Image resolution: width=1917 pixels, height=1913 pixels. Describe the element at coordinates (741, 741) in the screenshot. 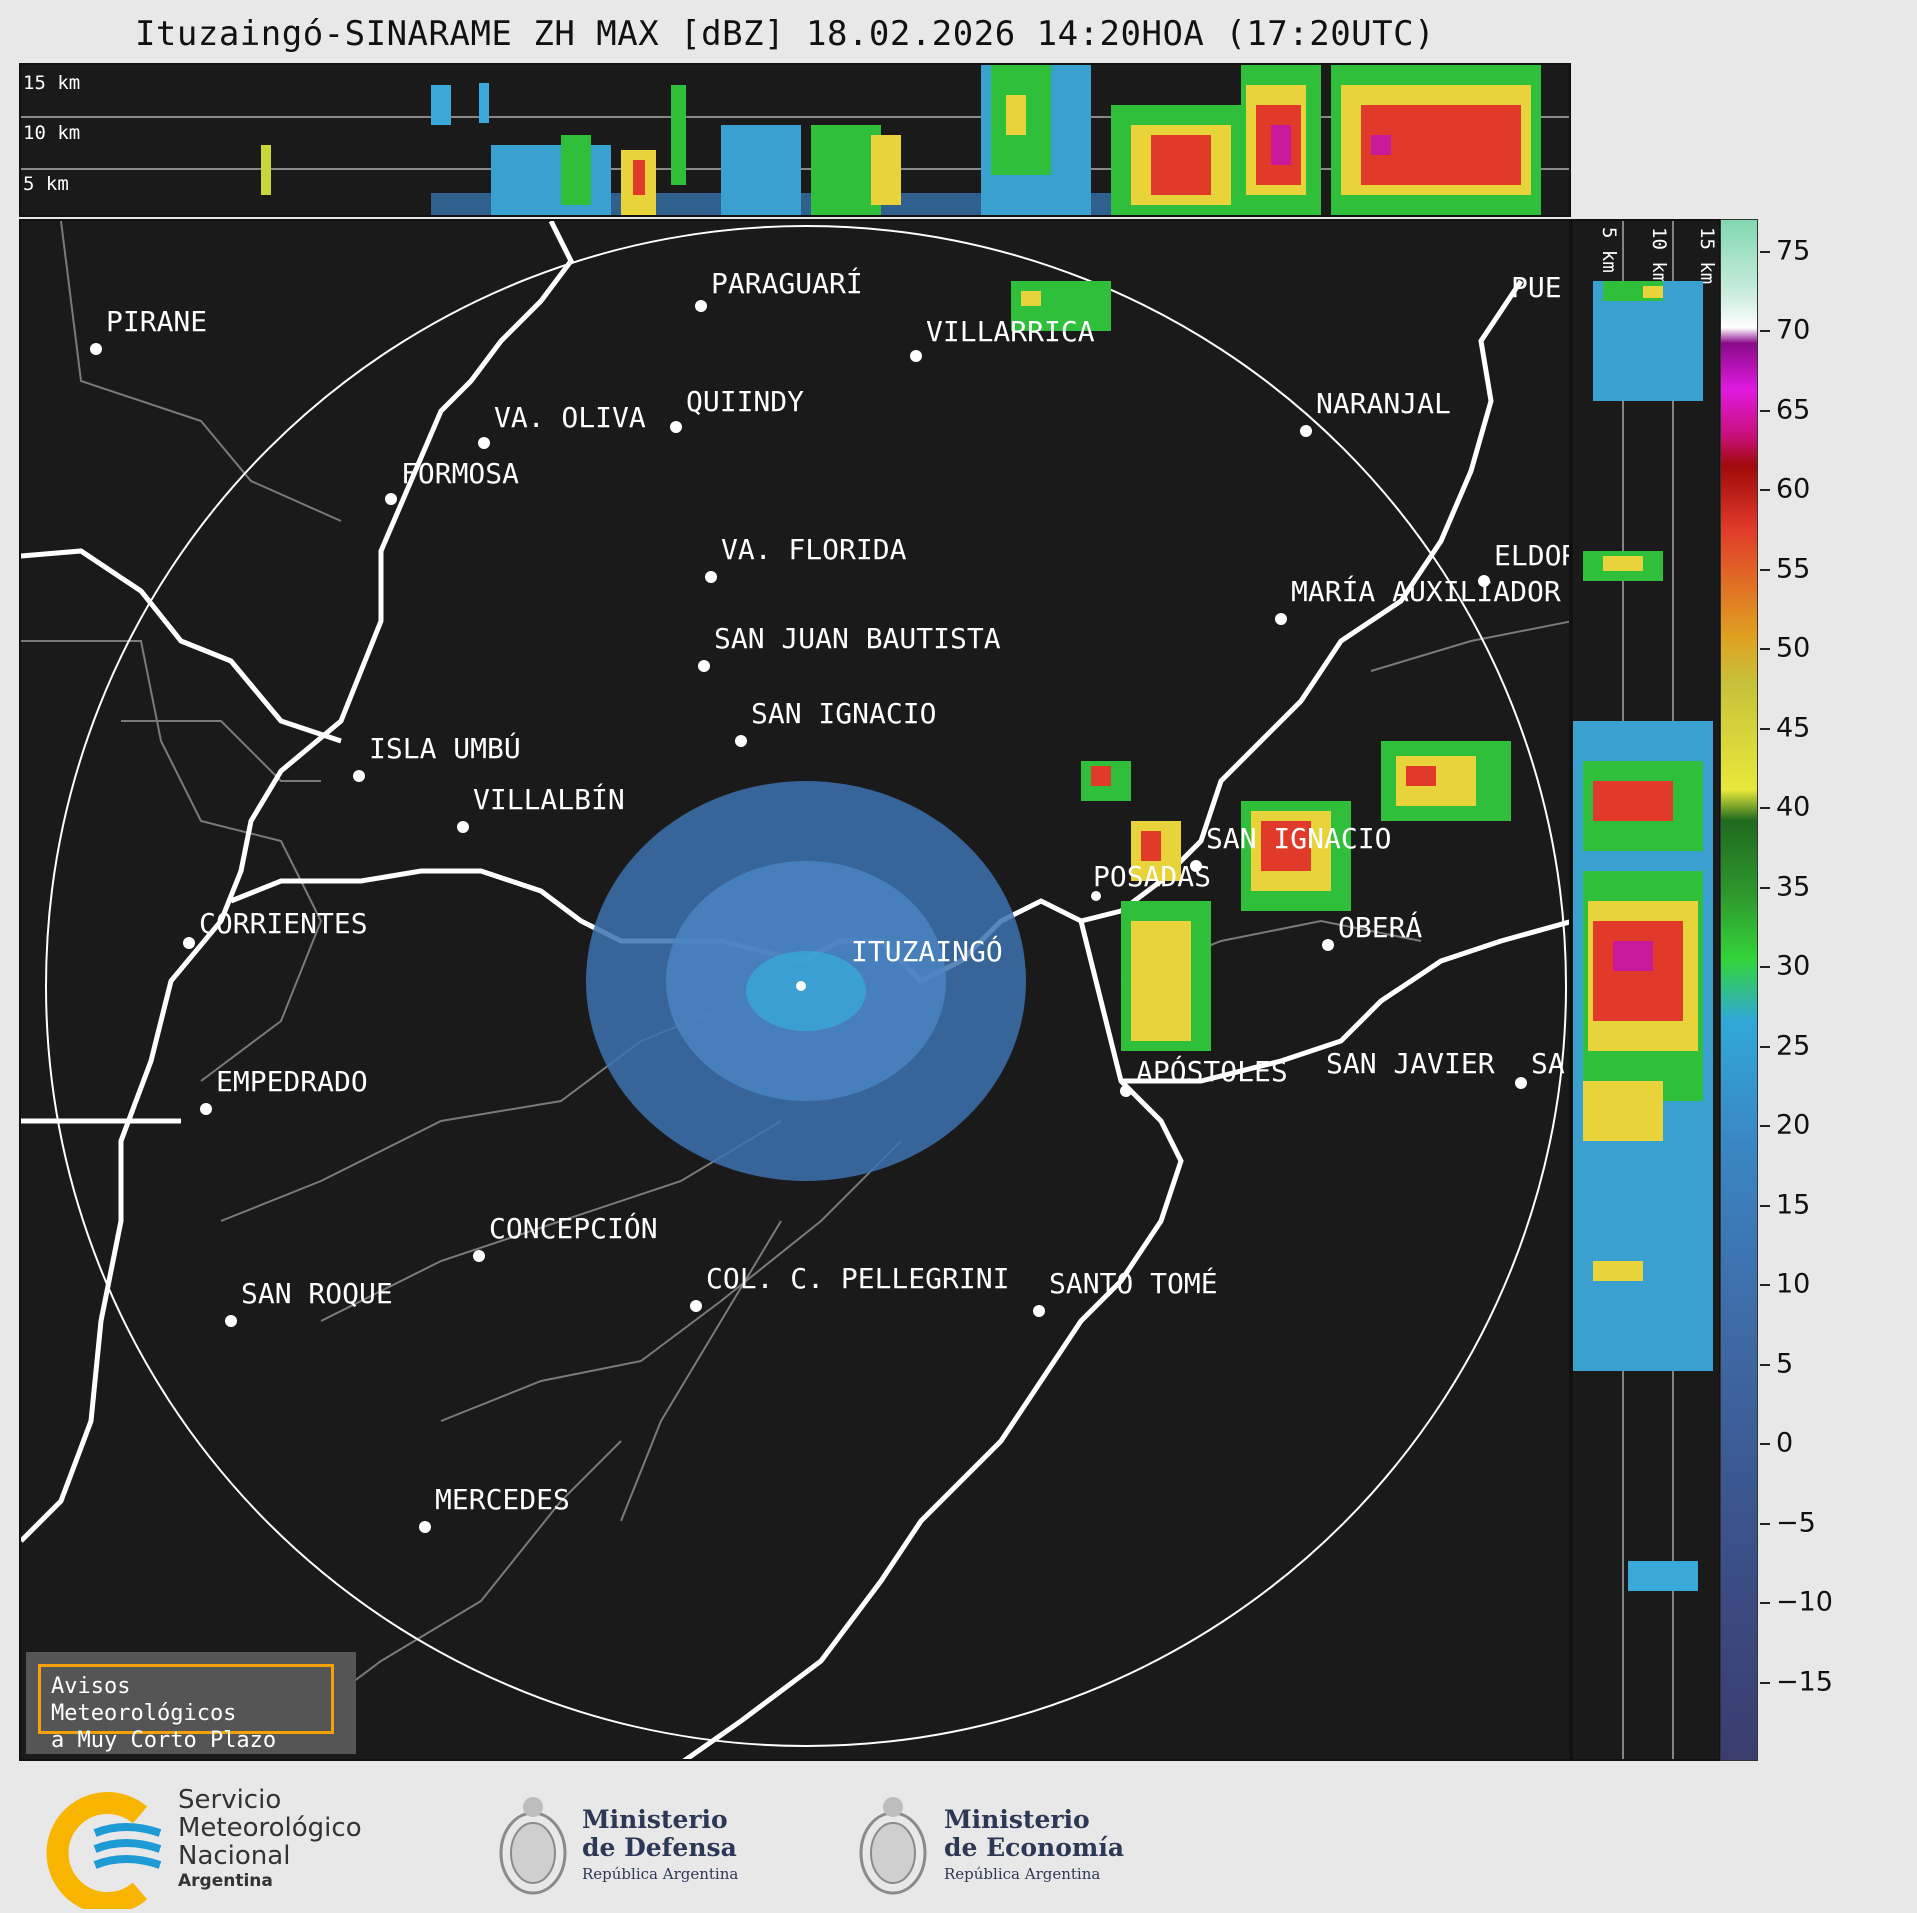

I see `city-dot-san-ignacio-py` at that location.